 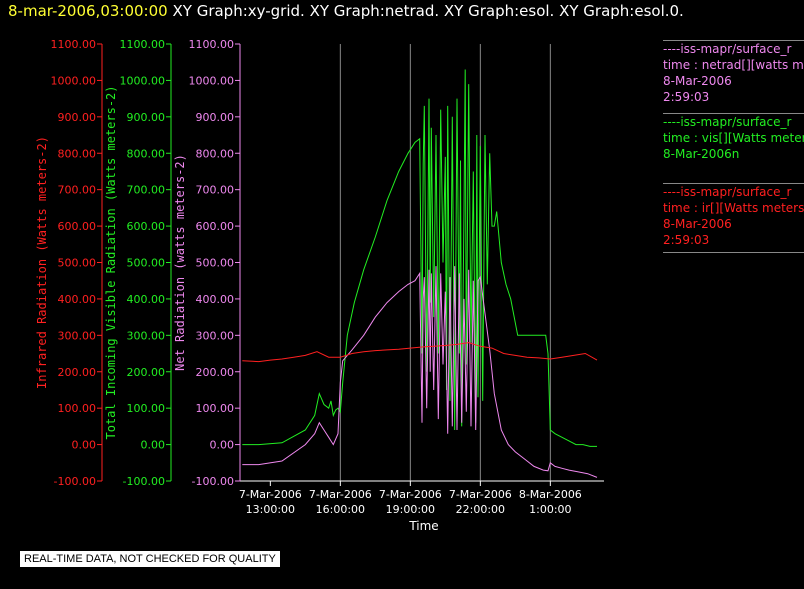 I want to click on y-tick-label-net-0: 1100.00, so click(x=212, y=44).